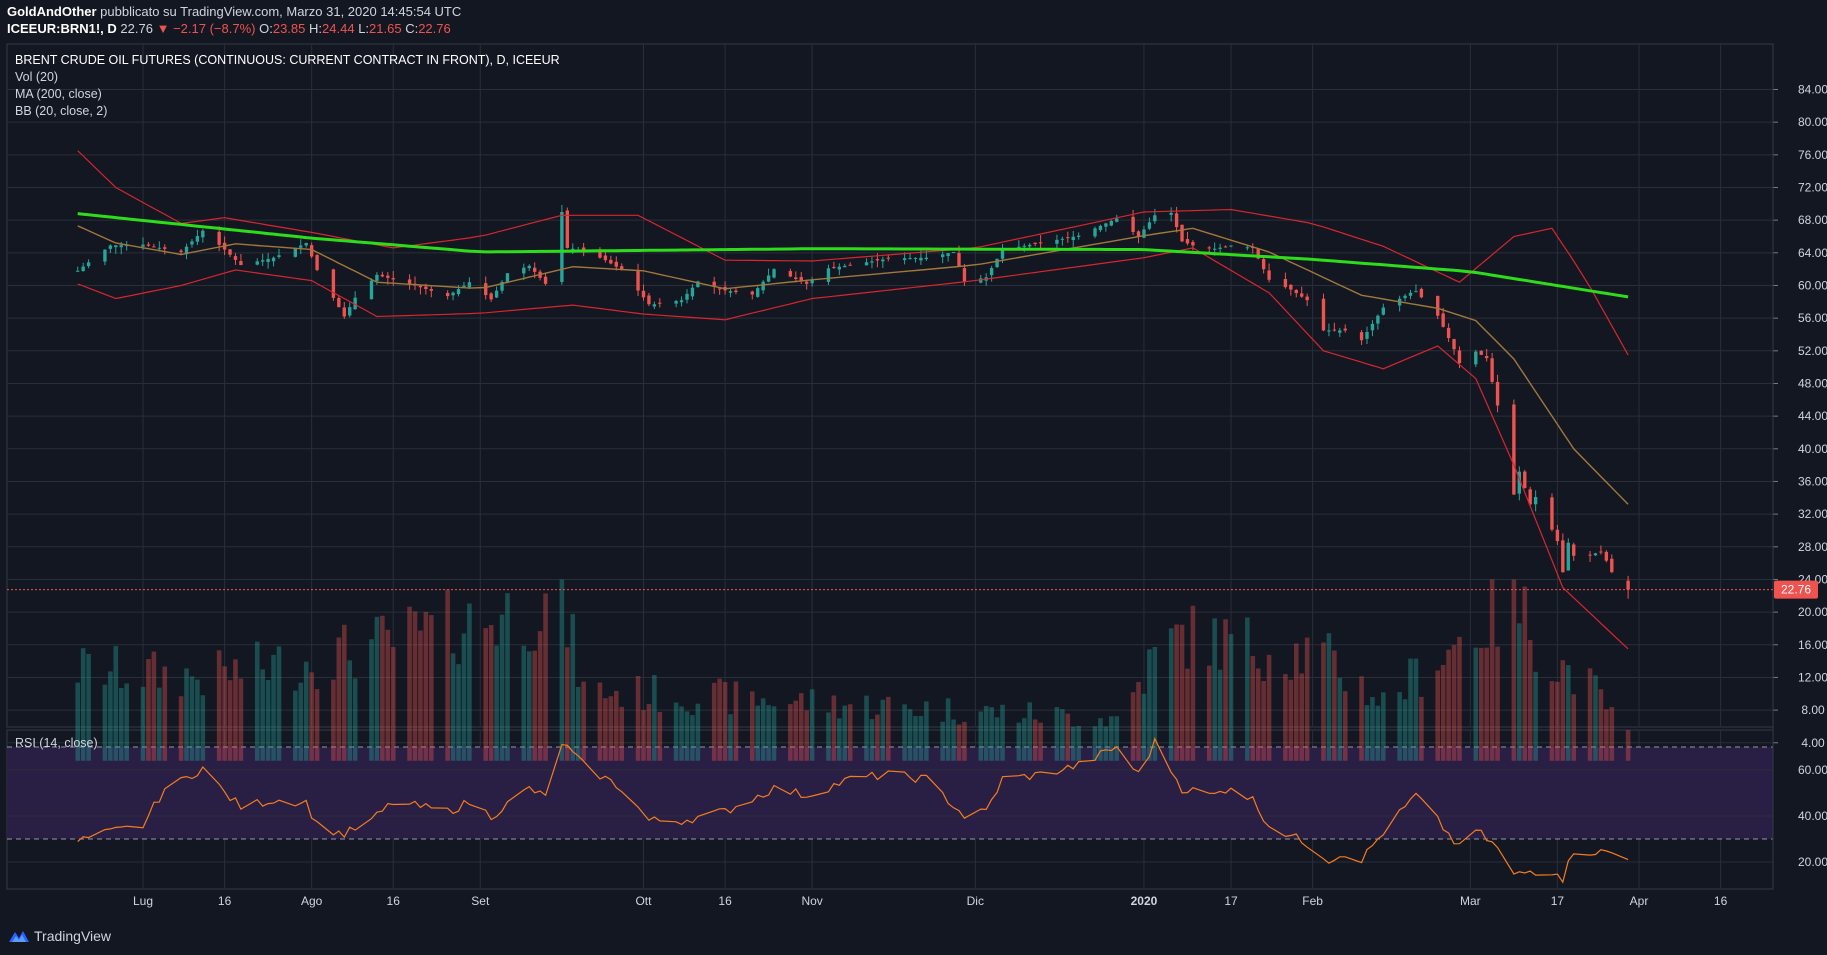  What do you see at coordinates (61, 111) in the screenshot?
I see `legend-bollinger: BB (20, close, 2)` at bounding box center [61, 111].